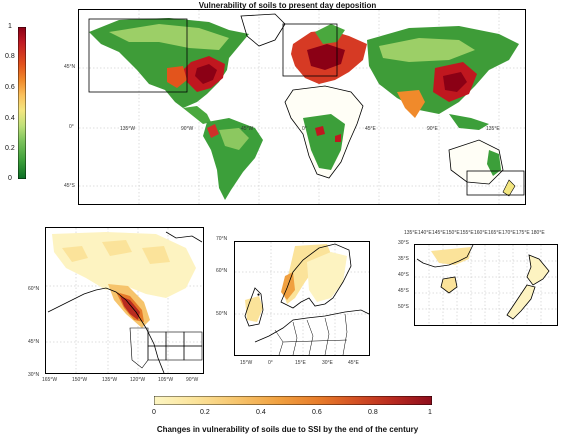  Describe the element at coordinates (411, 104) in the screenshot. I see `india-landmass` at that location.